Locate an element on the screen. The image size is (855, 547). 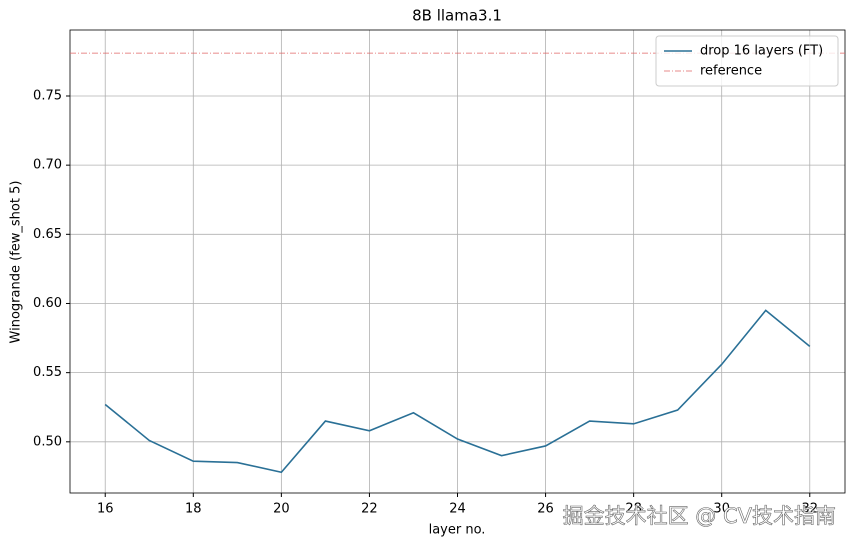
y-tick-label: 0.65 is located at coordinates (47, 234).